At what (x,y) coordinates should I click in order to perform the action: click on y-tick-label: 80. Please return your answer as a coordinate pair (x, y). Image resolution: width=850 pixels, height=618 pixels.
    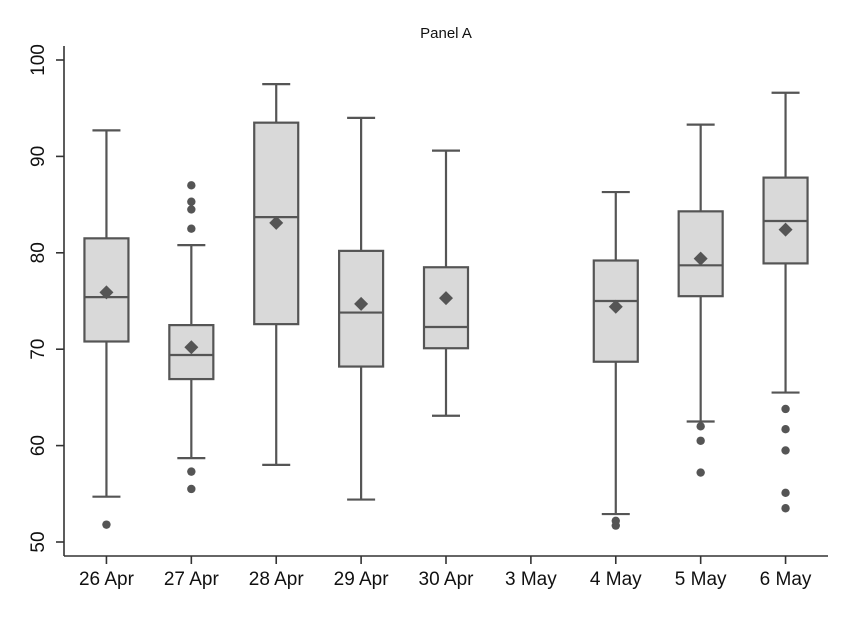
    Looking at the image, I should click on (38, 252).